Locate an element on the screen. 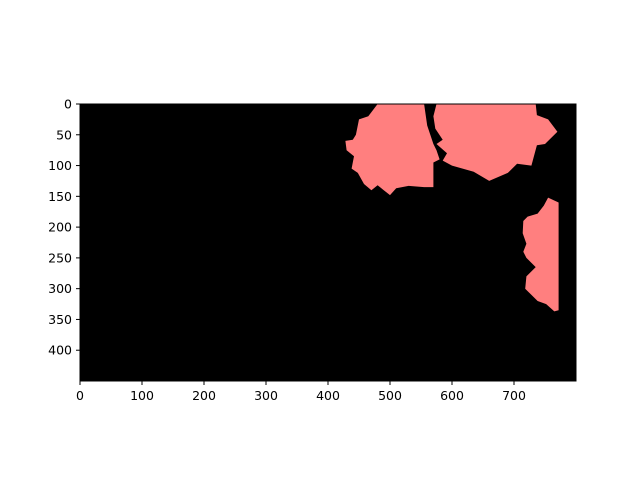  x-axis: 0 100 200 300 400 500 600 700 is located at coordinates (301, 392).